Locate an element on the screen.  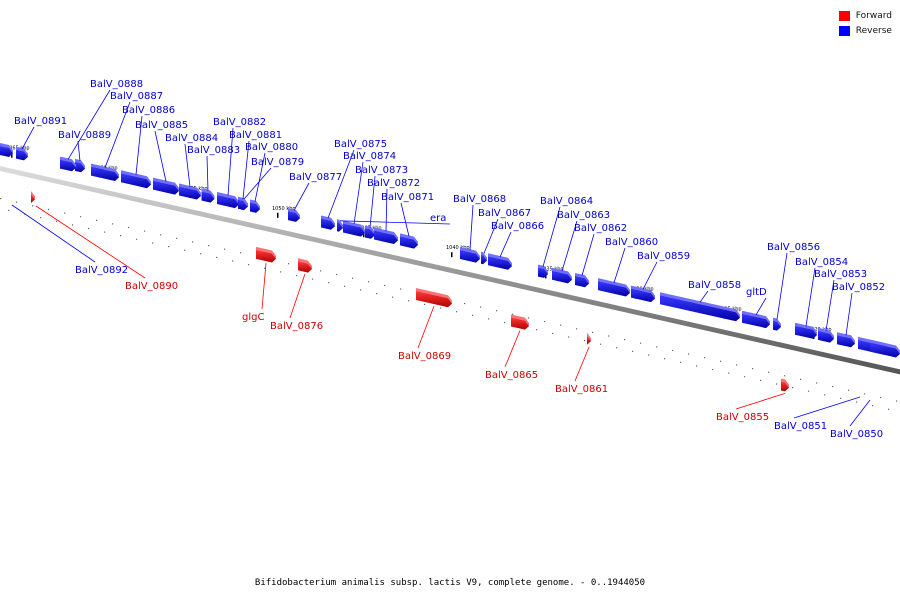
gene-label: BalV_0866 is located at coordinates (517, 226).